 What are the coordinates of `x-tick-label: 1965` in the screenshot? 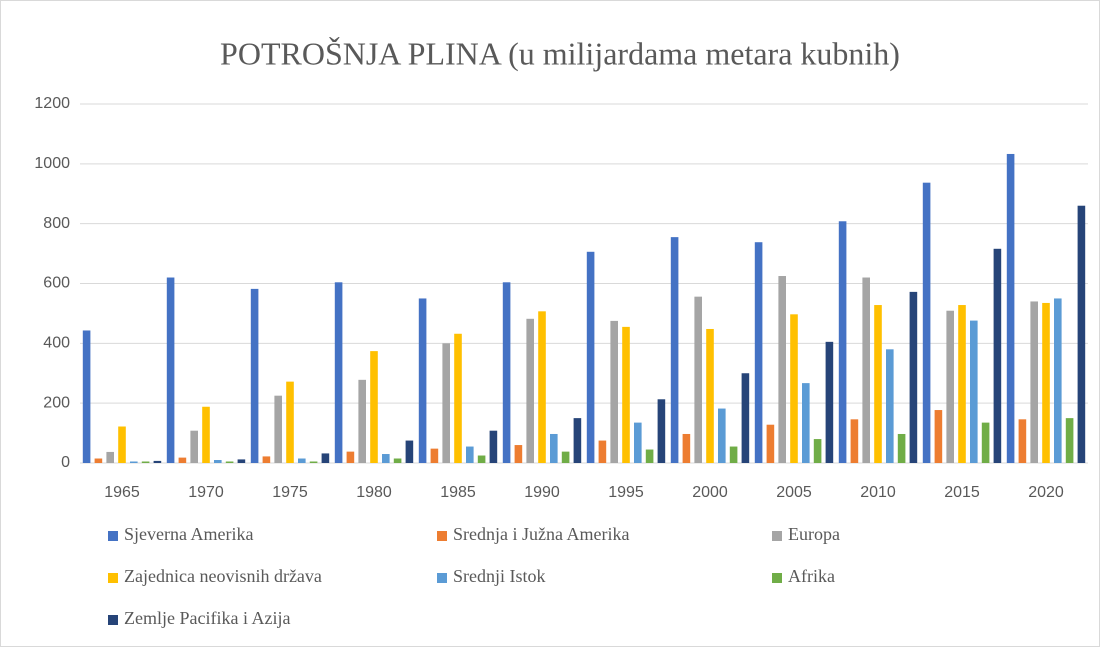 It's located at (122, 492).